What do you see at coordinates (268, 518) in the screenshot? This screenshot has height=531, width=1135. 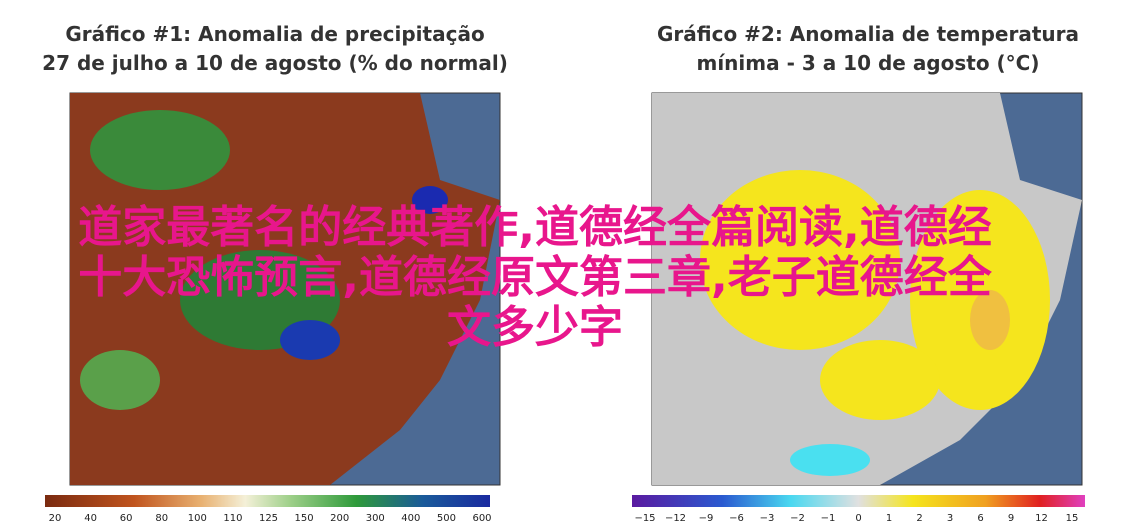 I see `colorbar-label: 125` at bounding box center [268, 518].